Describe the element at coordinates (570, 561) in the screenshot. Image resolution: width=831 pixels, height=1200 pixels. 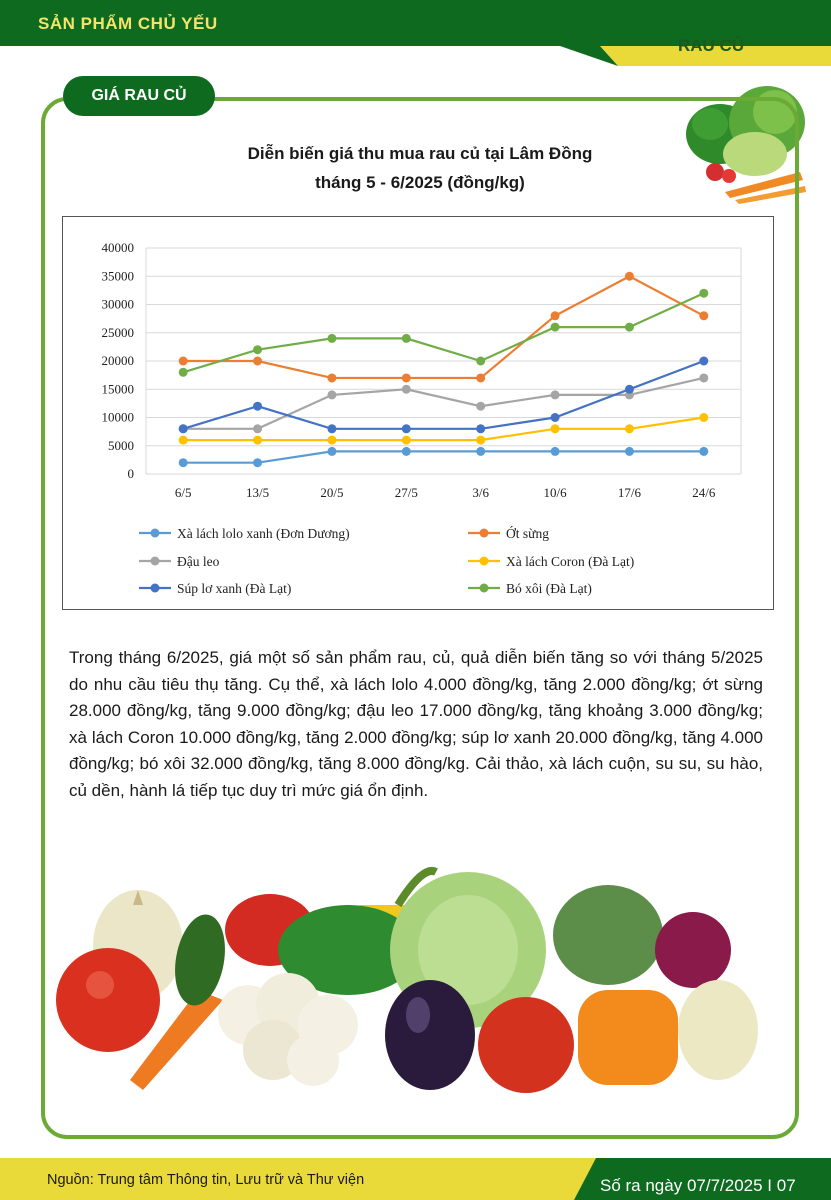
I see `legend-label: Xà lách Coron (Đà Lạt)` at that location.